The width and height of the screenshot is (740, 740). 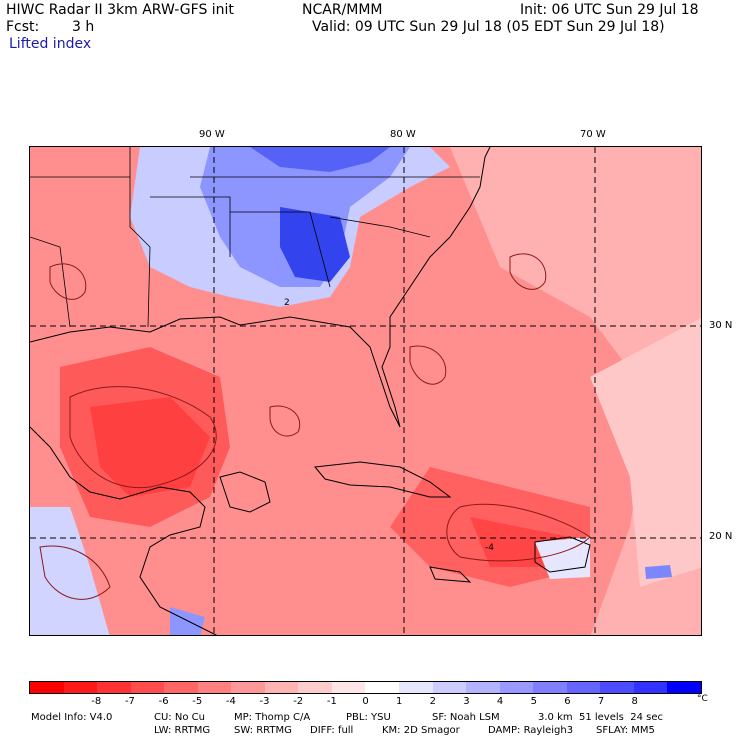 What do you see at coordinates (380, 227) in the screenshot?
I see `border-sc-nc` at bounding box center [380, 227].